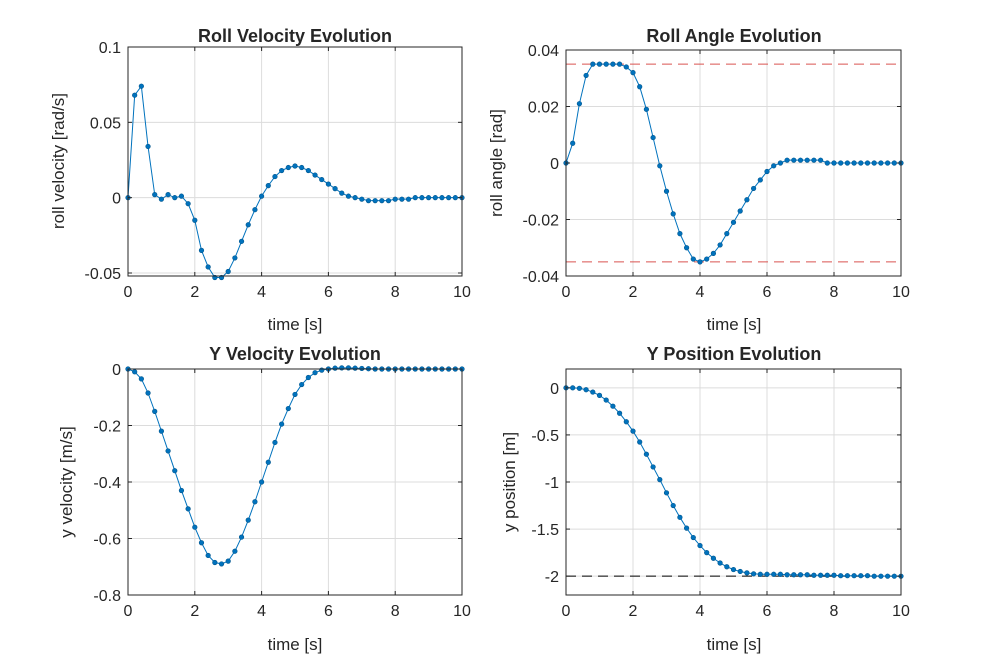  What do you see at coordinates (633, 611) in the screenshot?
I see `x-tick-label: 2` at bounding box center [633, 611].